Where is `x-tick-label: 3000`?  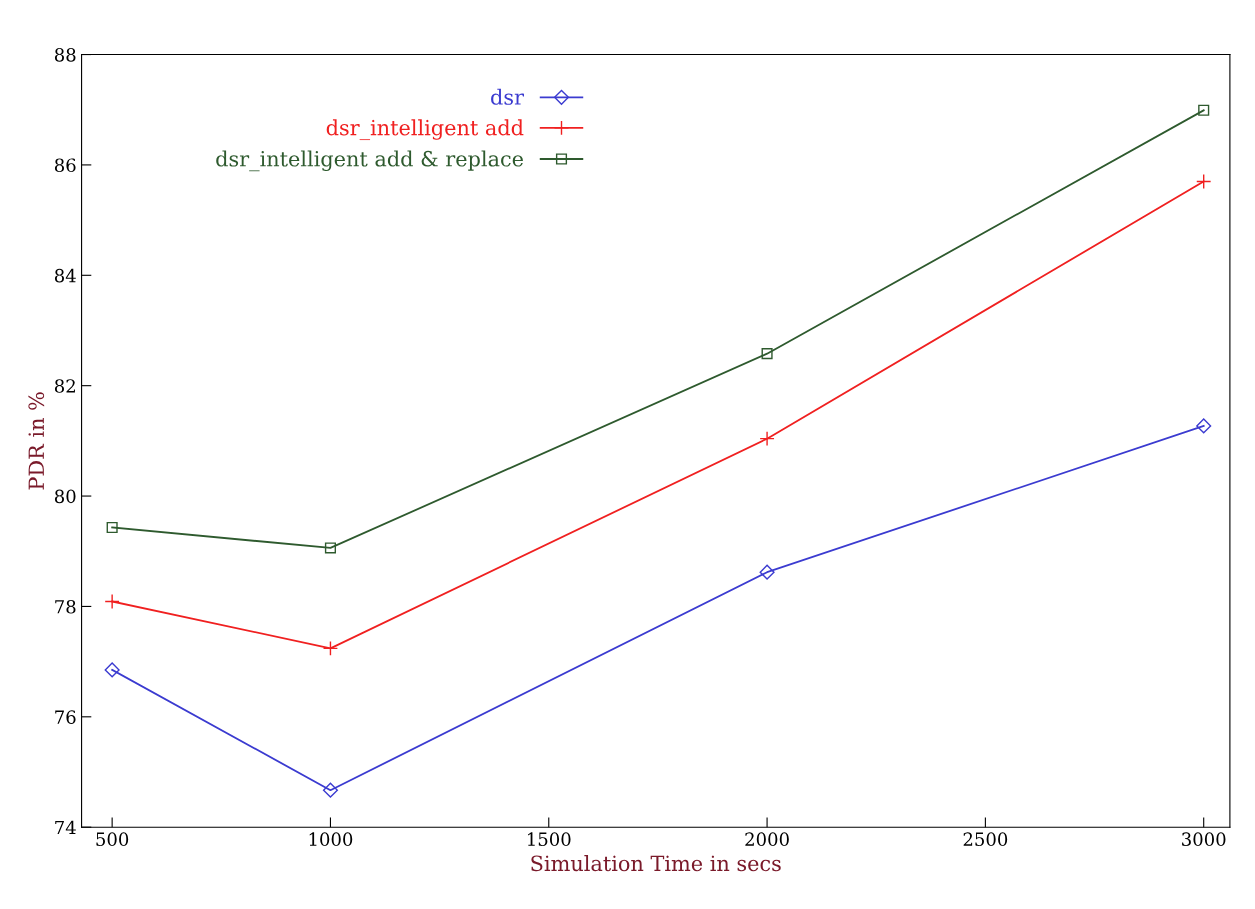 x-tick-label: 3000 is located at coordinates (1204, 839).